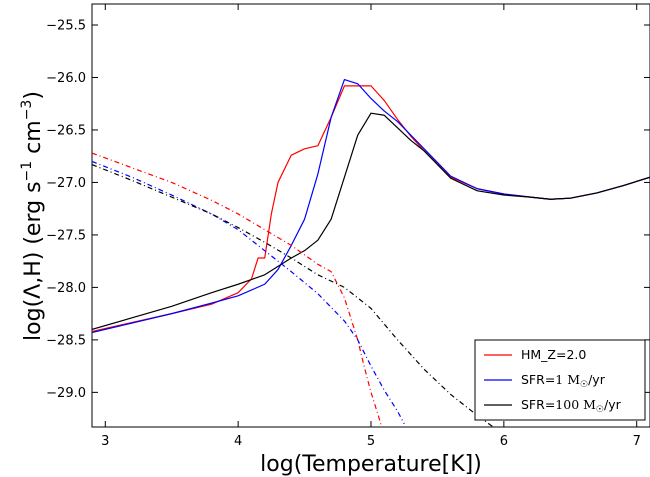 This screenshot has width=650, height=477. I want to click on legend-label-sfr100: SFR=100 M☉/yr, so click(571, 406).